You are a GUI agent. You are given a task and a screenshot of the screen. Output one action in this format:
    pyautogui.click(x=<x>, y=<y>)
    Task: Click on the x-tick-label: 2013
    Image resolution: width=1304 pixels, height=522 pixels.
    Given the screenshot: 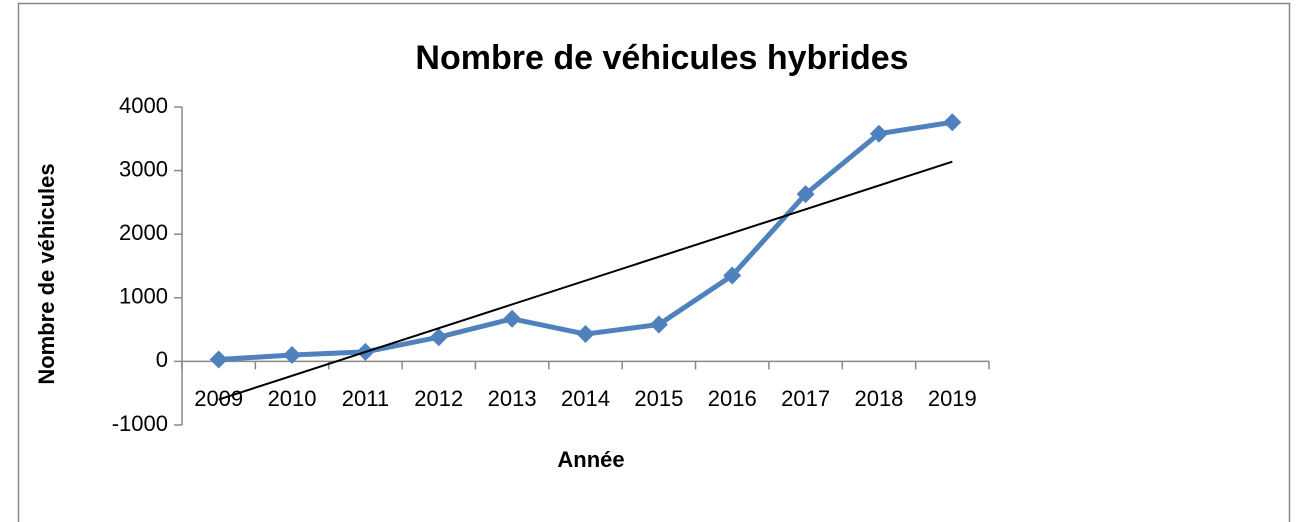 What is the action you would take?
    pyautogui.click(x=512, y=398)
    